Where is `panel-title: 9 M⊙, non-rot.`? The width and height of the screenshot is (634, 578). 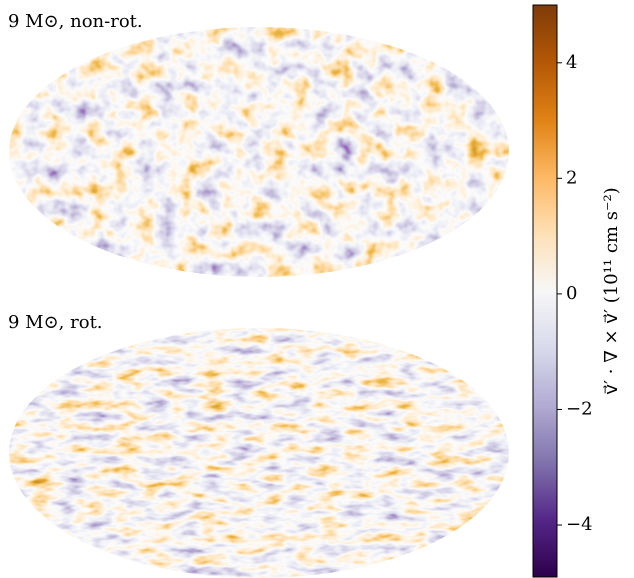 panel-title: 9 M⊙, non-rot. is located at coordinates (75, 21).